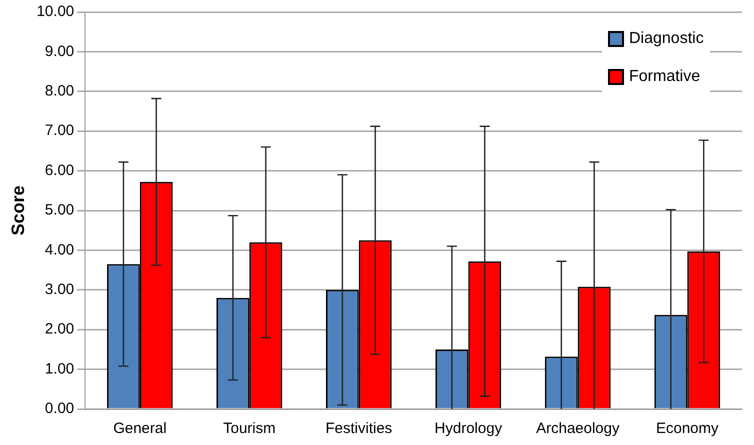 The width and height of the screenshot is (754, 445). What do you see at coordinates (249, 429) in the screenshot?
I see `x-tick-label: Tourism` at bounding box center [249, 429].